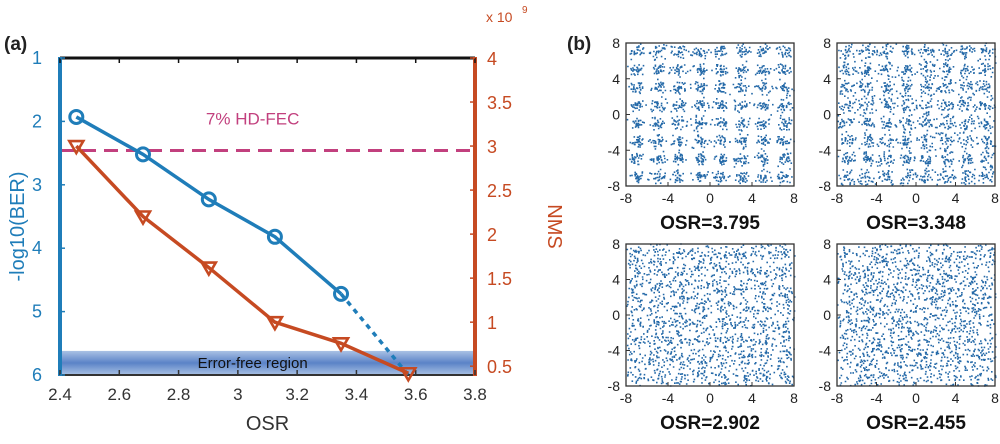 Image resolution: width=1000 pixels, height=444 pixels. I want to click on fec-label: 7% HD-FEC, so click(253, 118).